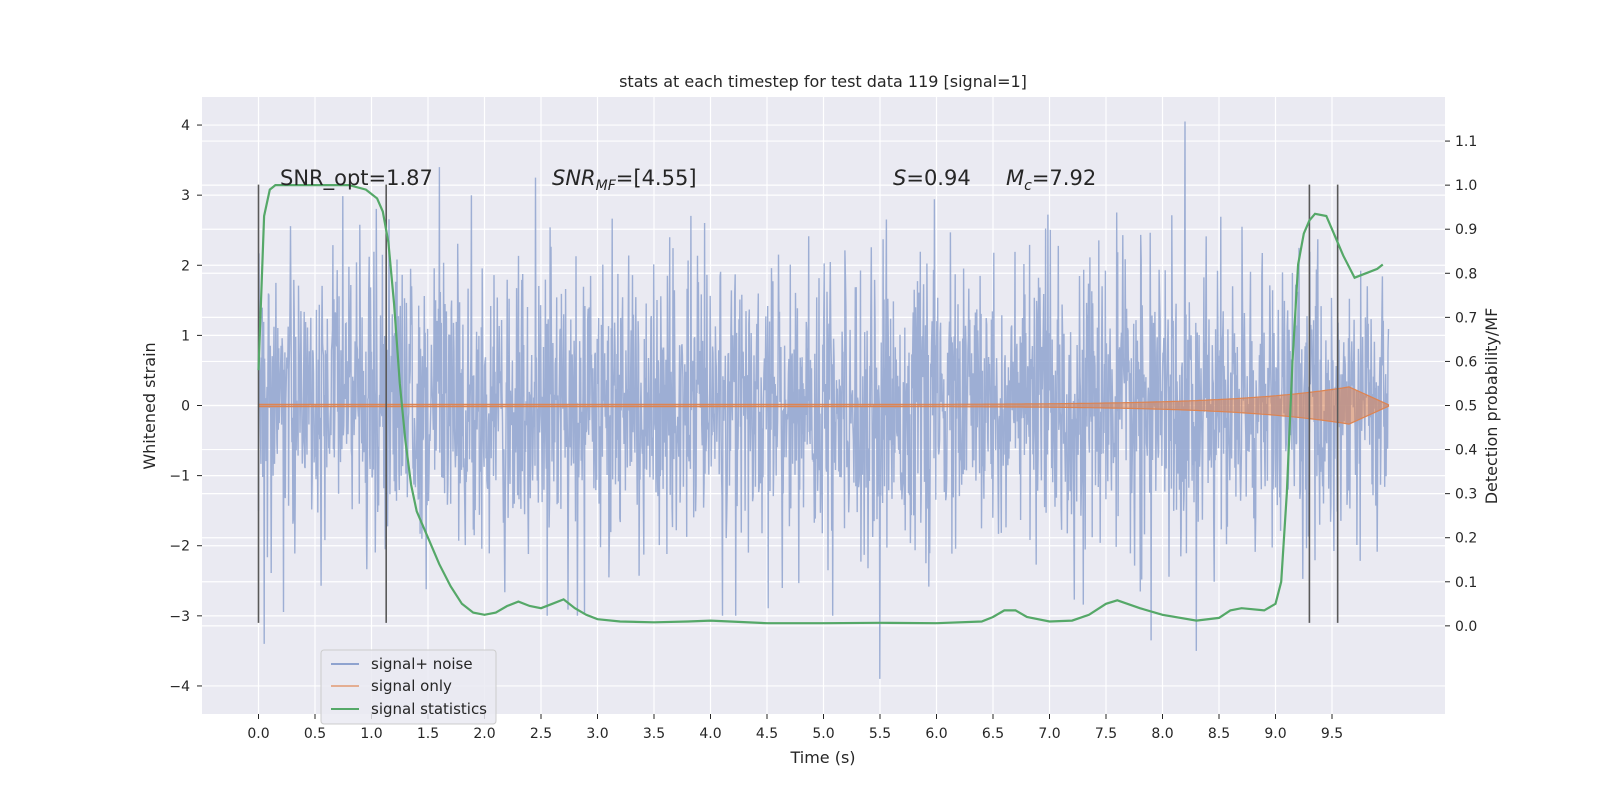  I want to click on legend-box, so click(408, 687).